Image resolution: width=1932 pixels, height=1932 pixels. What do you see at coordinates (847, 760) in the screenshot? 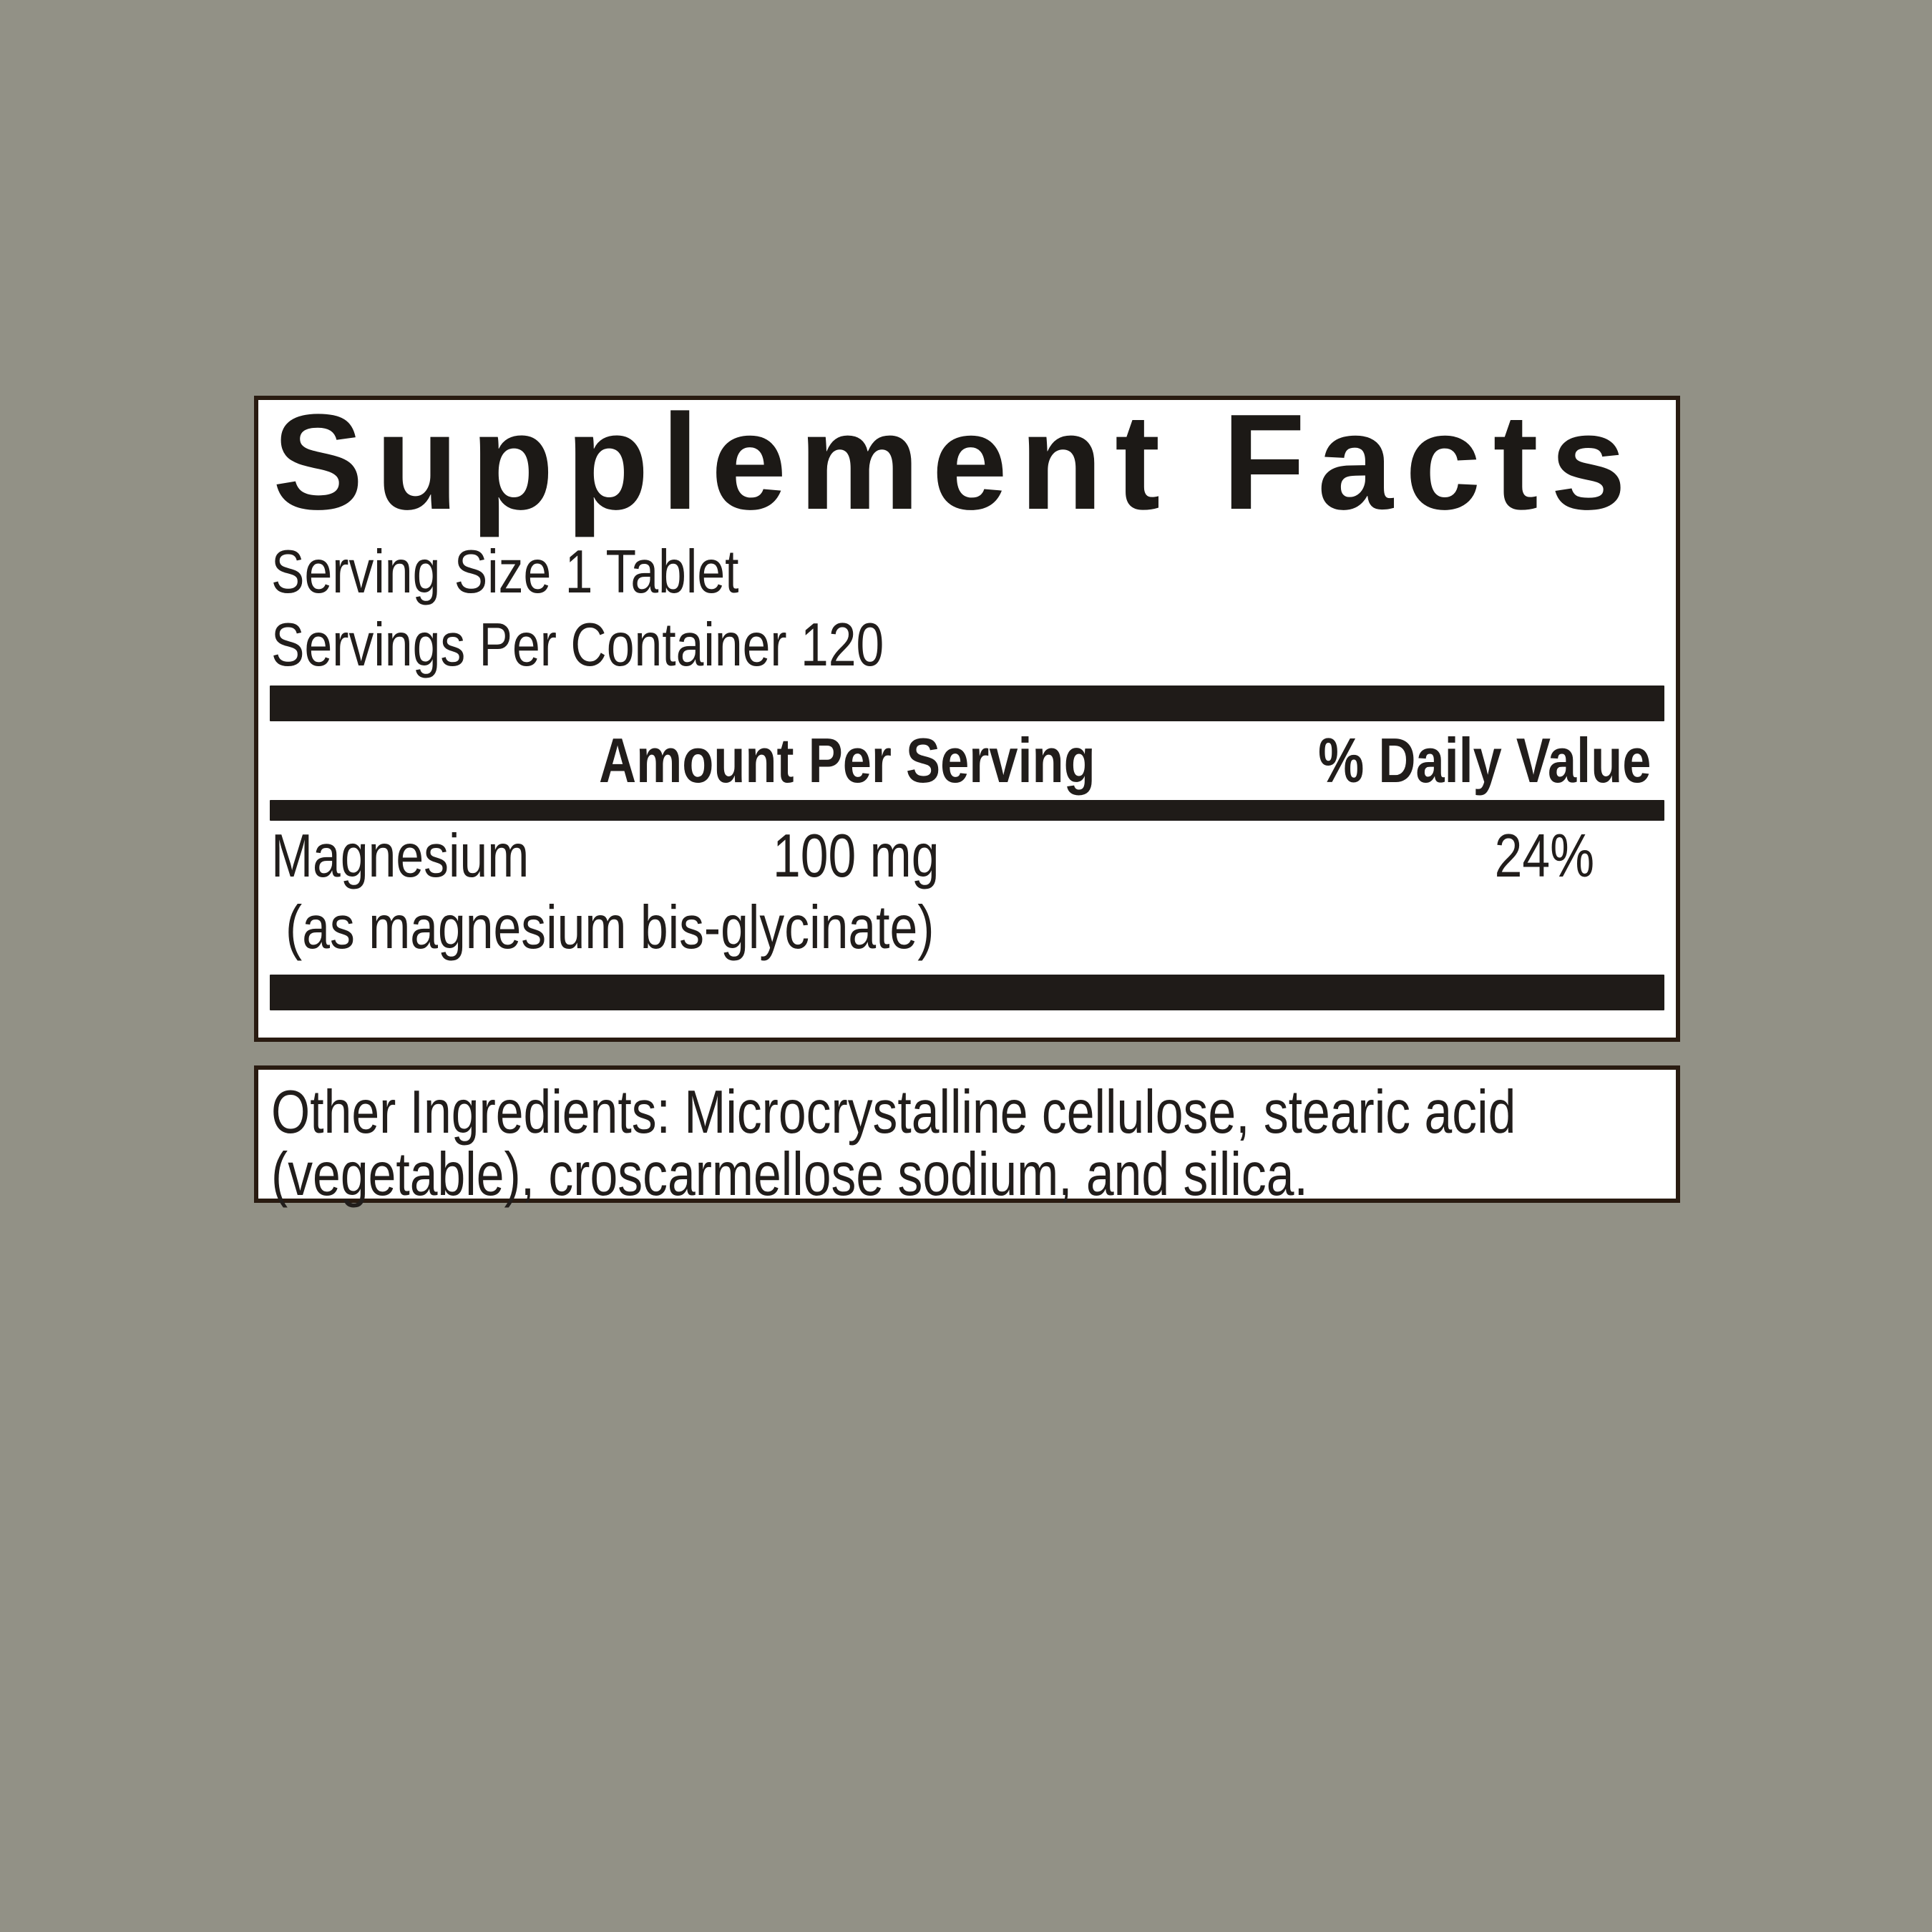
I see `amount-per-serving-label: Amount Per Serving` at bounding box center [847, 760].